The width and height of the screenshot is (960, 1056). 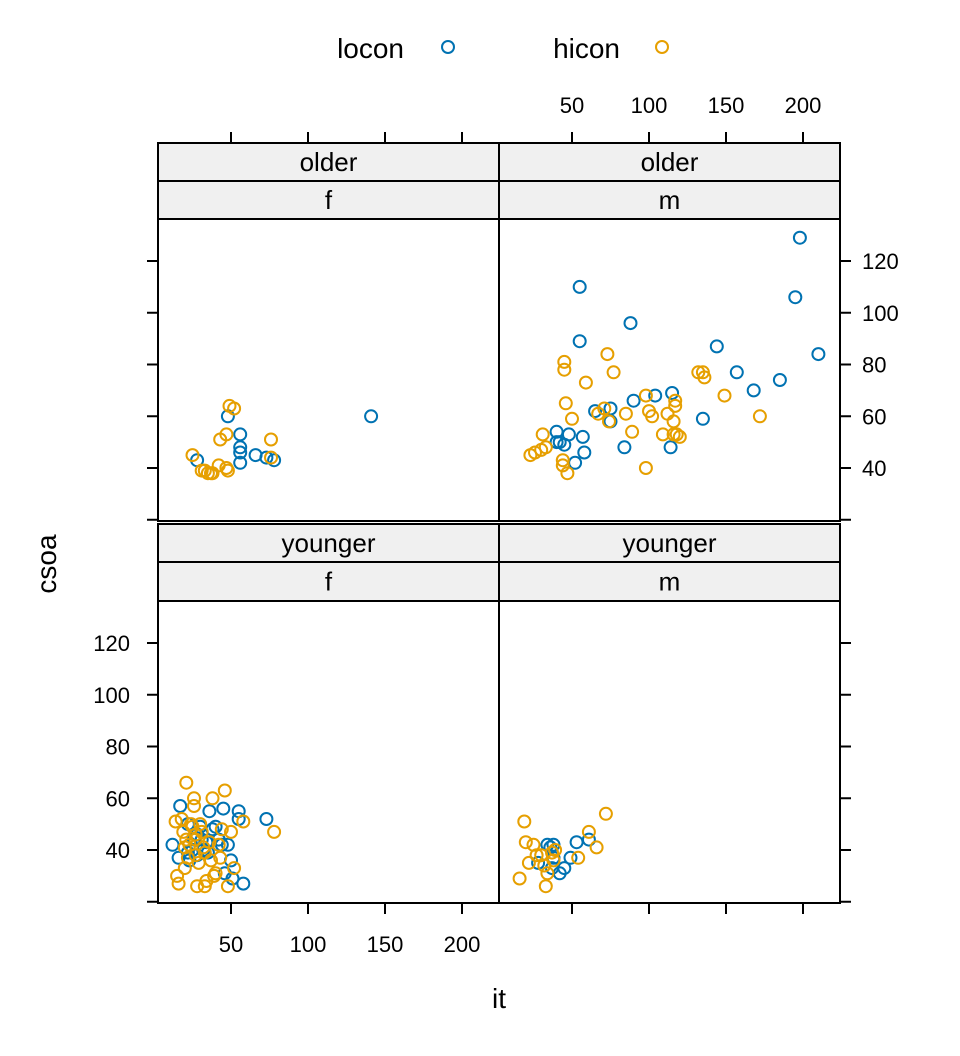 I want to click on strip-label-younger-f-0: younger, so click(x=329, y=543).